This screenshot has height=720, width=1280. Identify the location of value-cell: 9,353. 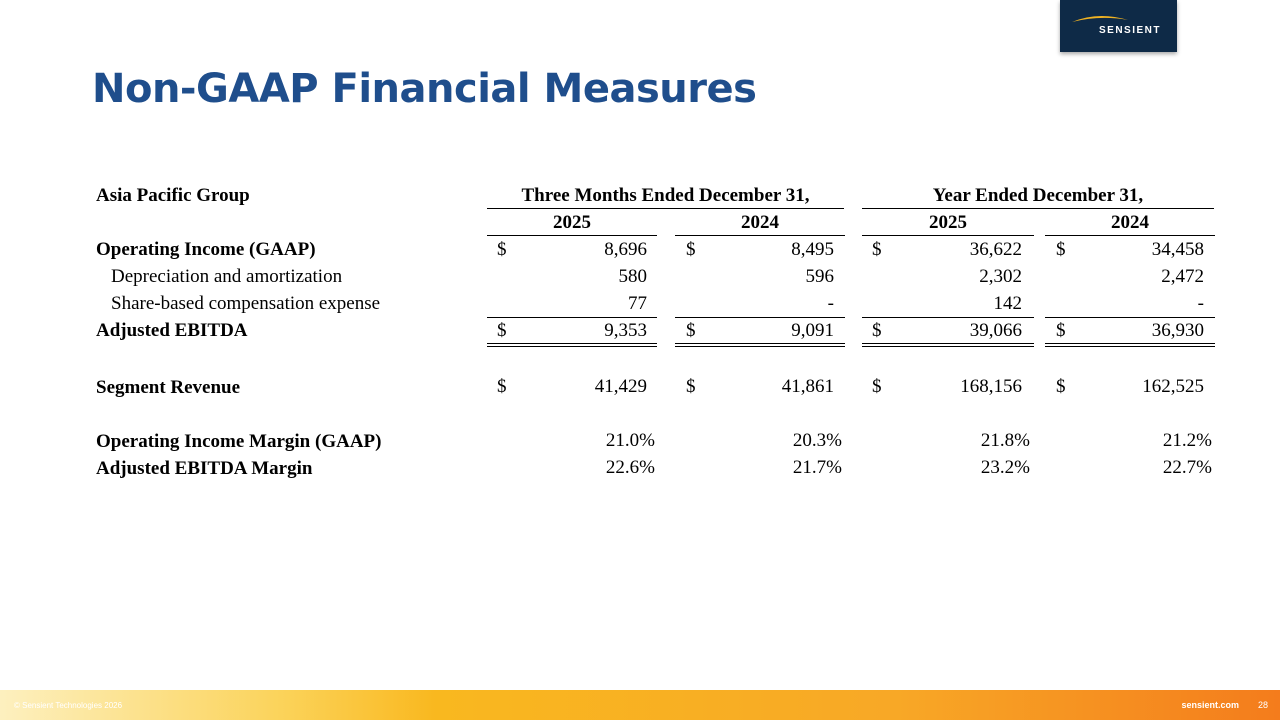
(625, 330).